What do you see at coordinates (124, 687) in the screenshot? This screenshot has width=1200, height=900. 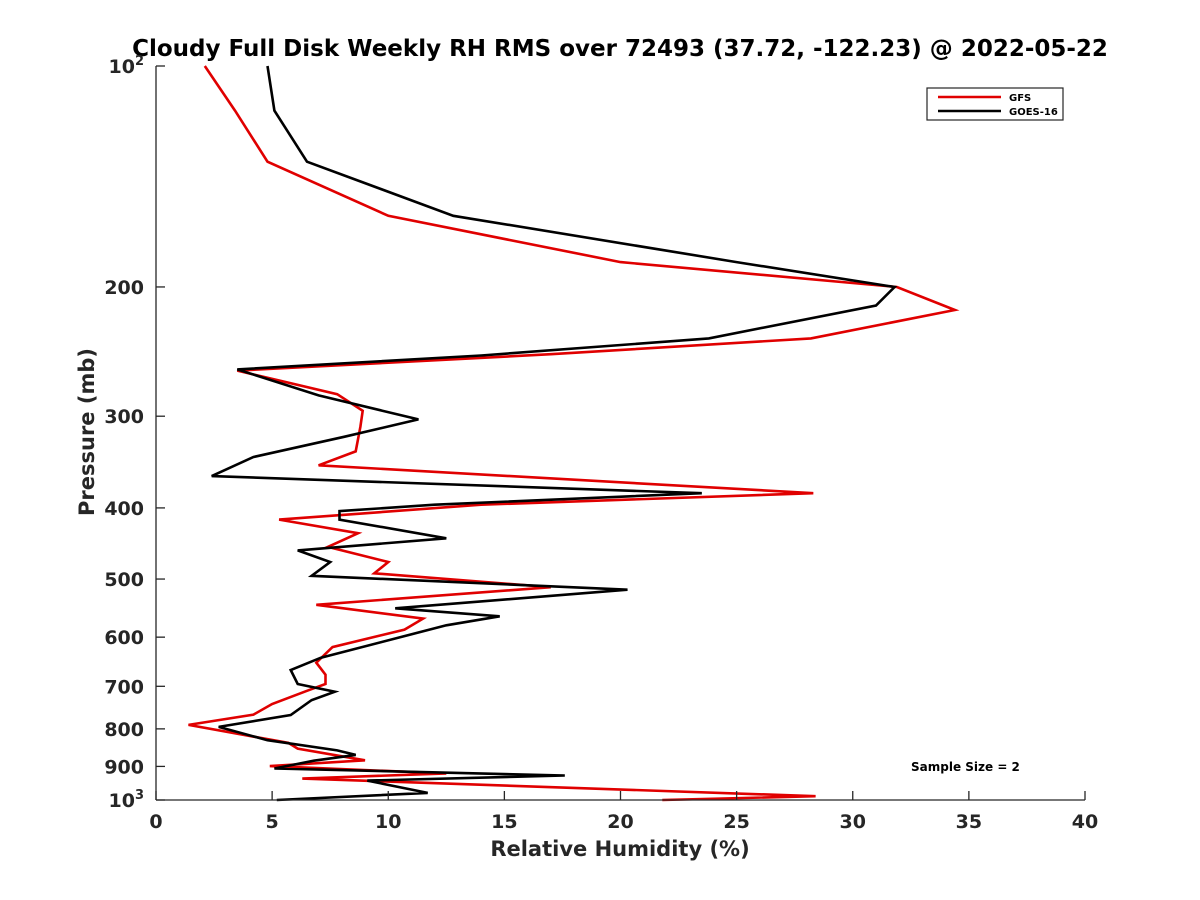 I see `y-tick-label: 700` at bounding box center [124, 687].